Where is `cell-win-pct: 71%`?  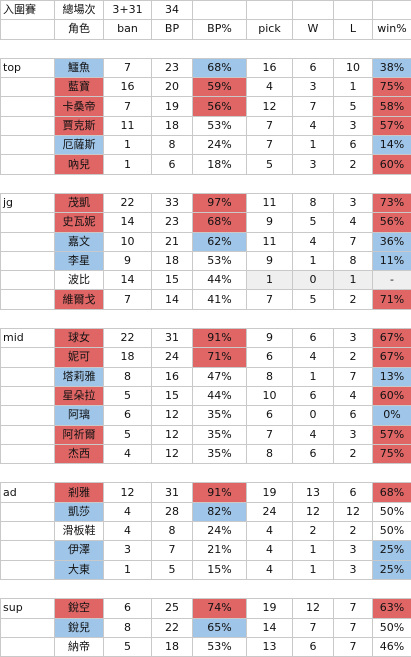 cell-win-pct: 71% is located at coordinates (392, 299).